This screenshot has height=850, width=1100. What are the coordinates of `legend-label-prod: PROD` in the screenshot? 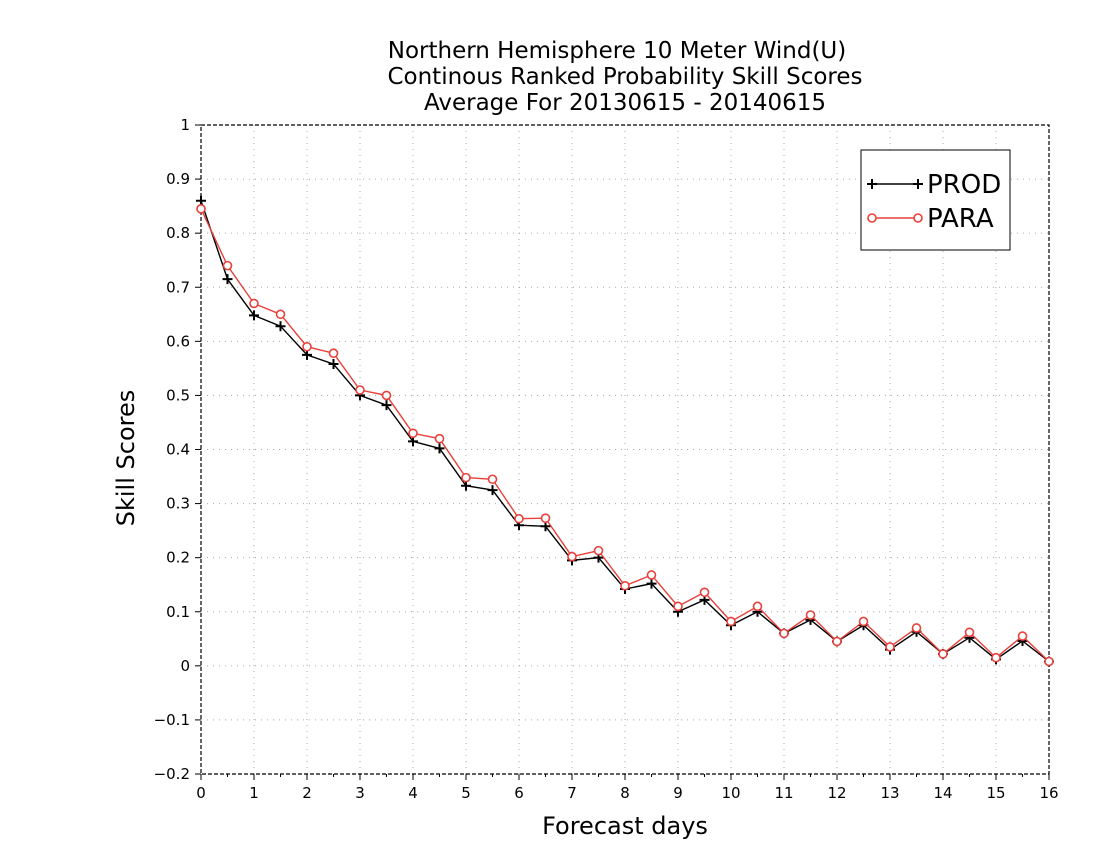 It's located at (964, 185).